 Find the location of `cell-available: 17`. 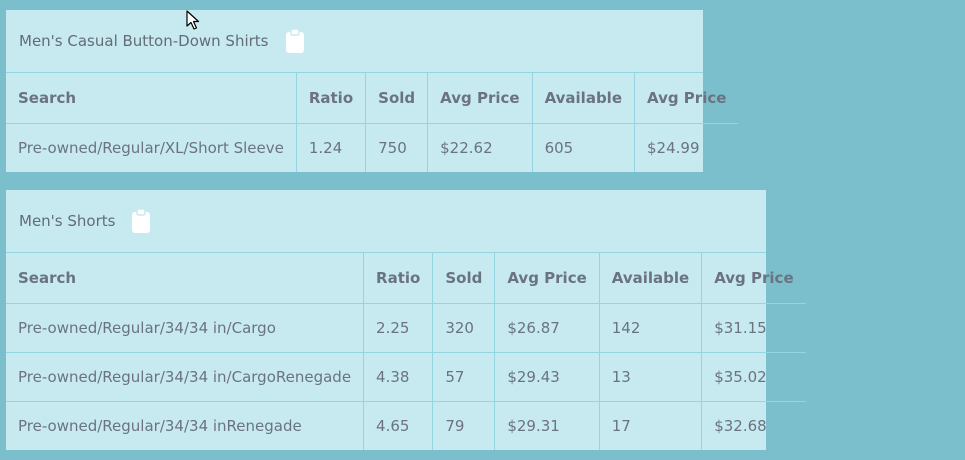

cell-available: 17 is located at coordinates (651, 425).